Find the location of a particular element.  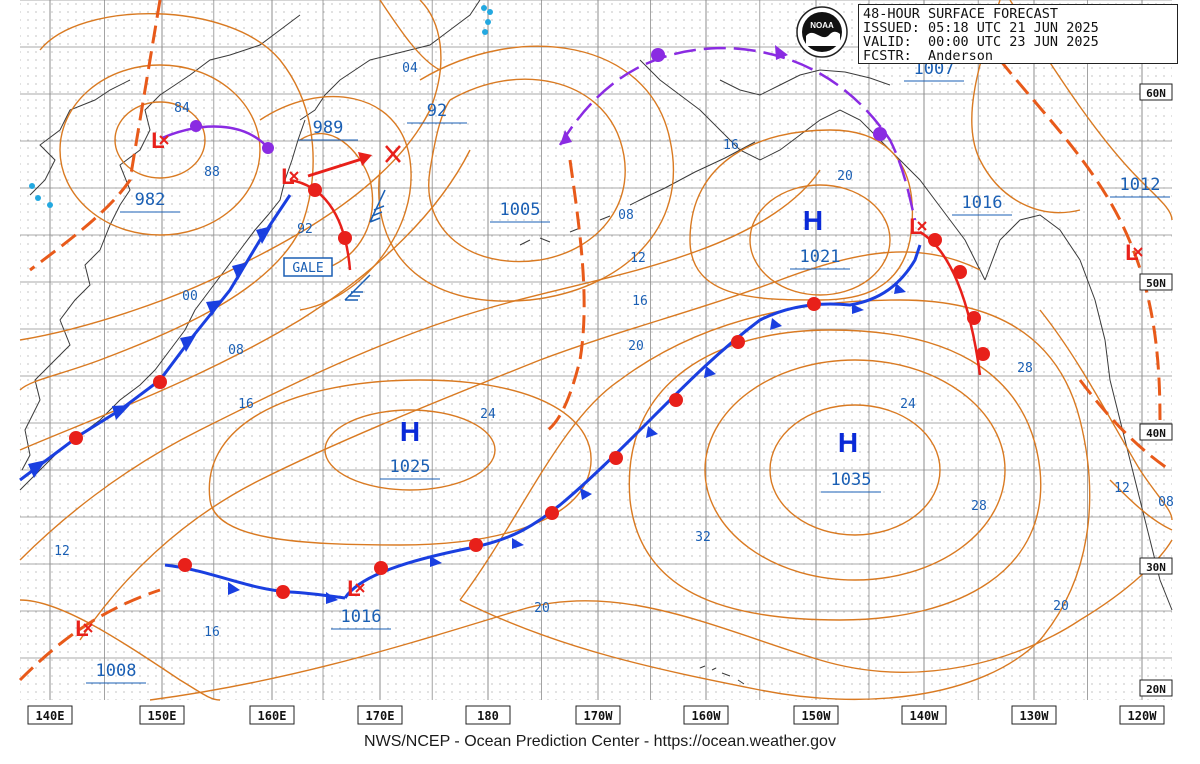

lat-label: 20N is located at coordinates (1156, 689).